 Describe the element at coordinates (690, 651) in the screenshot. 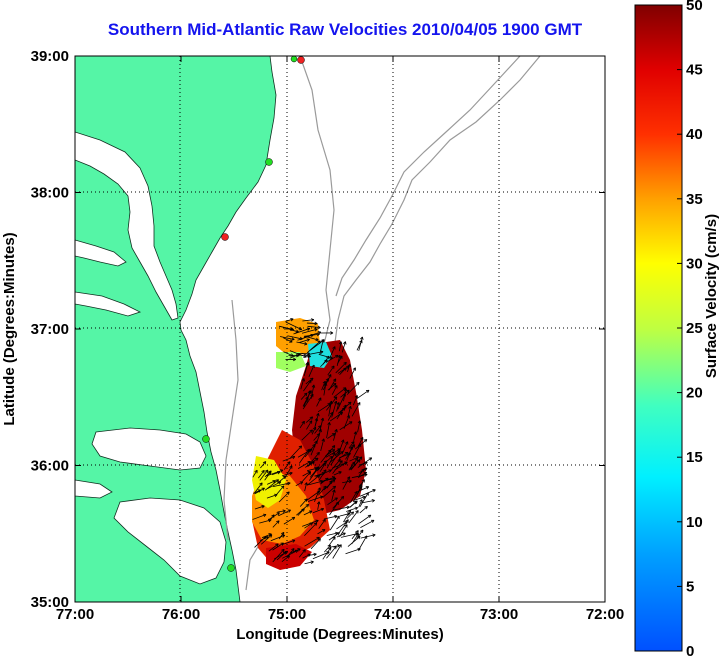

I see `colorbar-tick-label: 0` at that location.